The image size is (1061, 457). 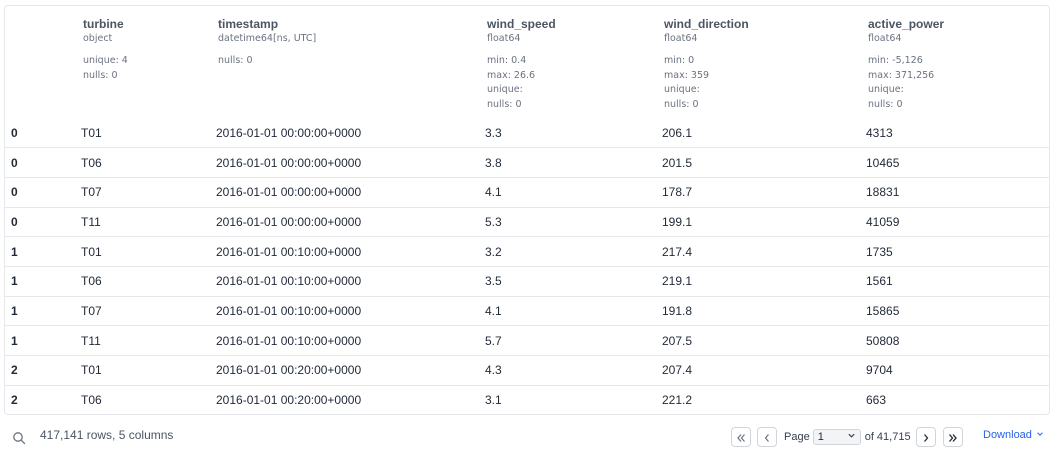 What do you see at coordinates (346, 62) in the screenshot?
I see `column-header: timestamp datetime64[ns, UTC] nulls: 0` at bounding box center [346, 62].